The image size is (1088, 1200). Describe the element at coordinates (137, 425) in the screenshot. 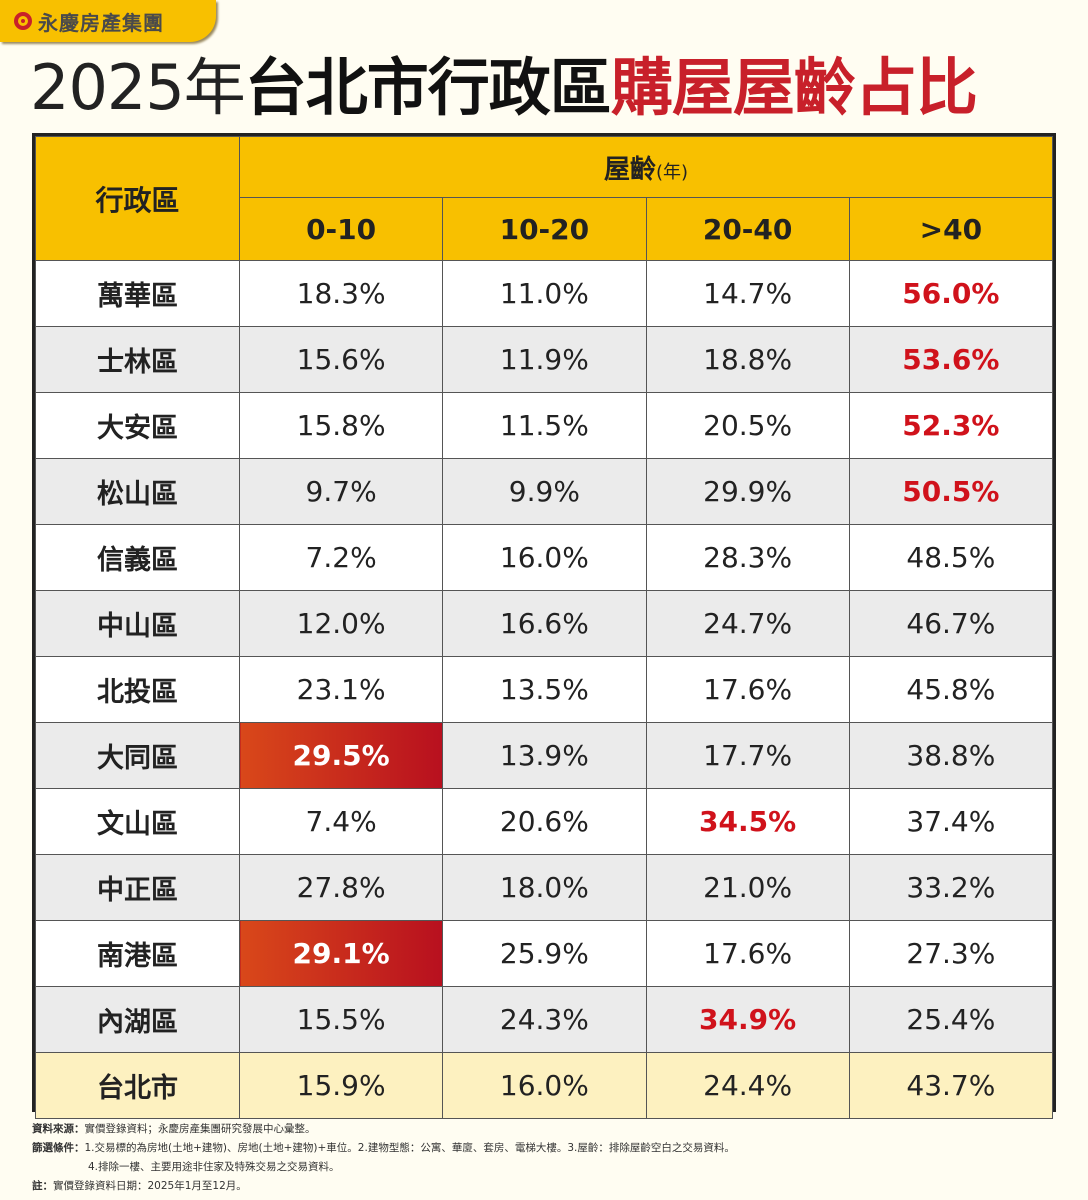

I see `district-cell: 大安區` at that location.